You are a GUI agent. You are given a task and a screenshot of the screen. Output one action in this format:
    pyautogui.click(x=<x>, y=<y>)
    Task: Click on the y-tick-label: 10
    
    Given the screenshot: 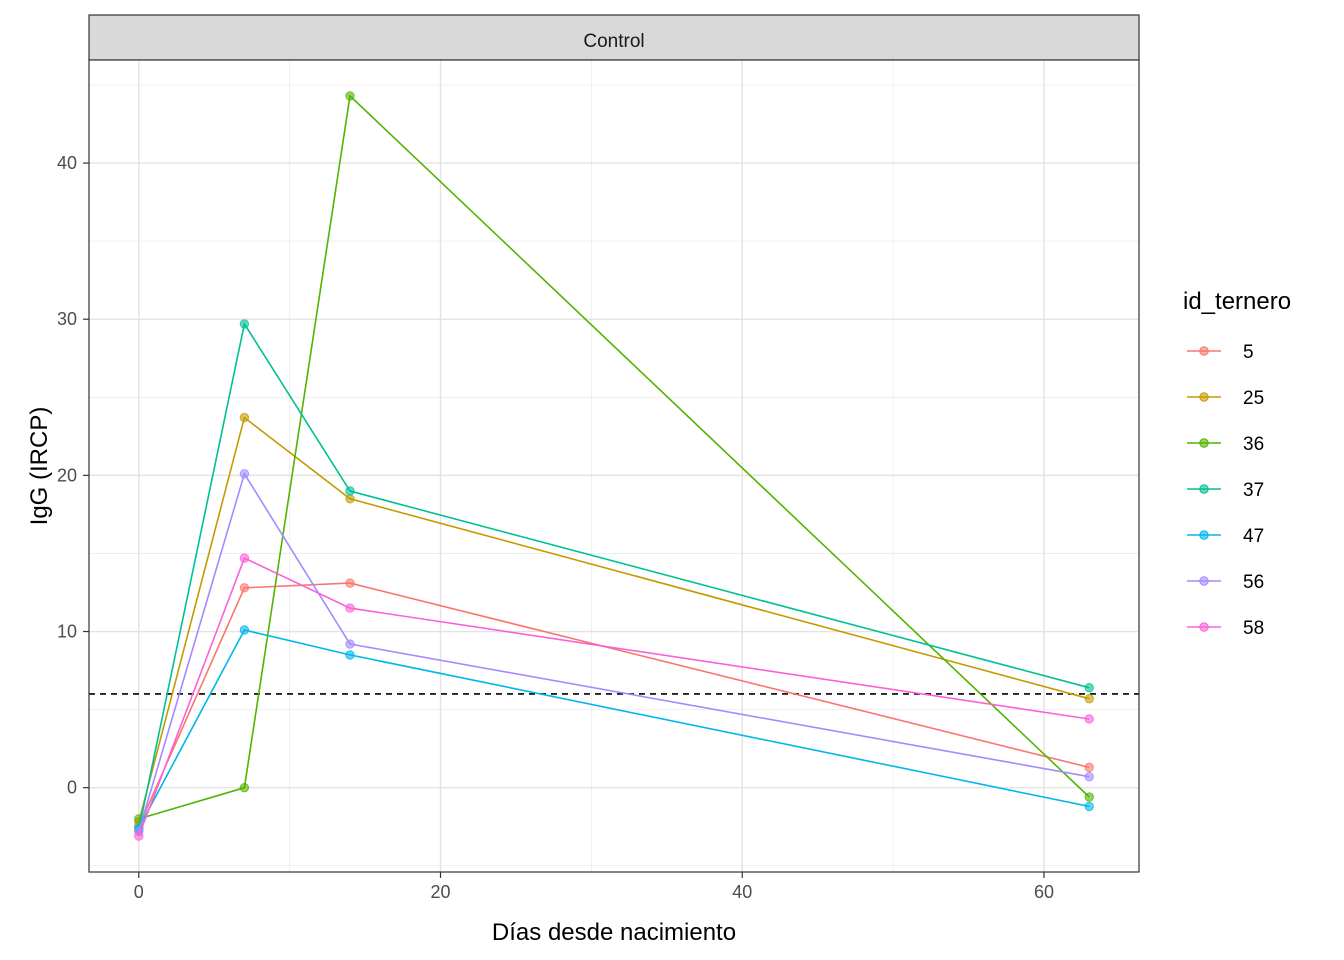 What is the action you would take?
    pyautogui.click(x=67, y=632)
    